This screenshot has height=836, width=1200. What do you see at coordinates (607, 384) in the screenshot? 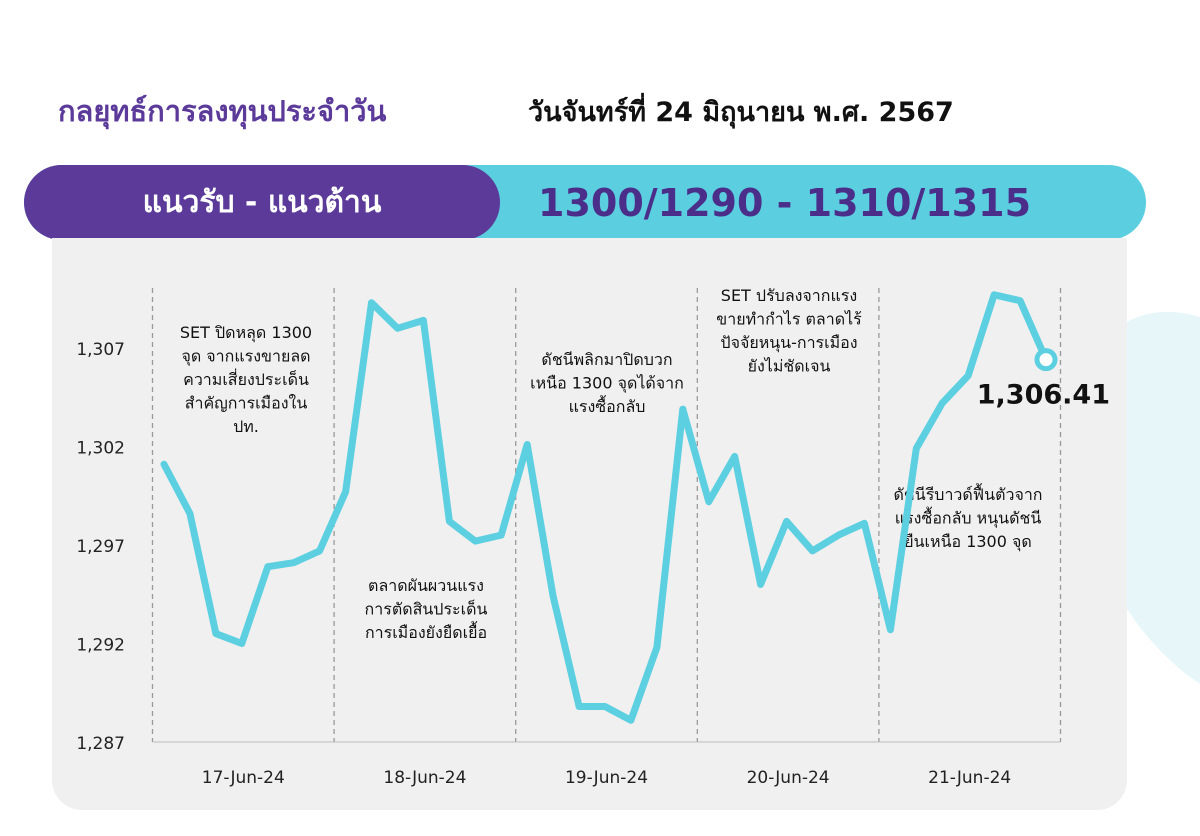
I see `annotation-text: เหนือ 1300 จุดได้จาก` at bounding box center [607, 384].